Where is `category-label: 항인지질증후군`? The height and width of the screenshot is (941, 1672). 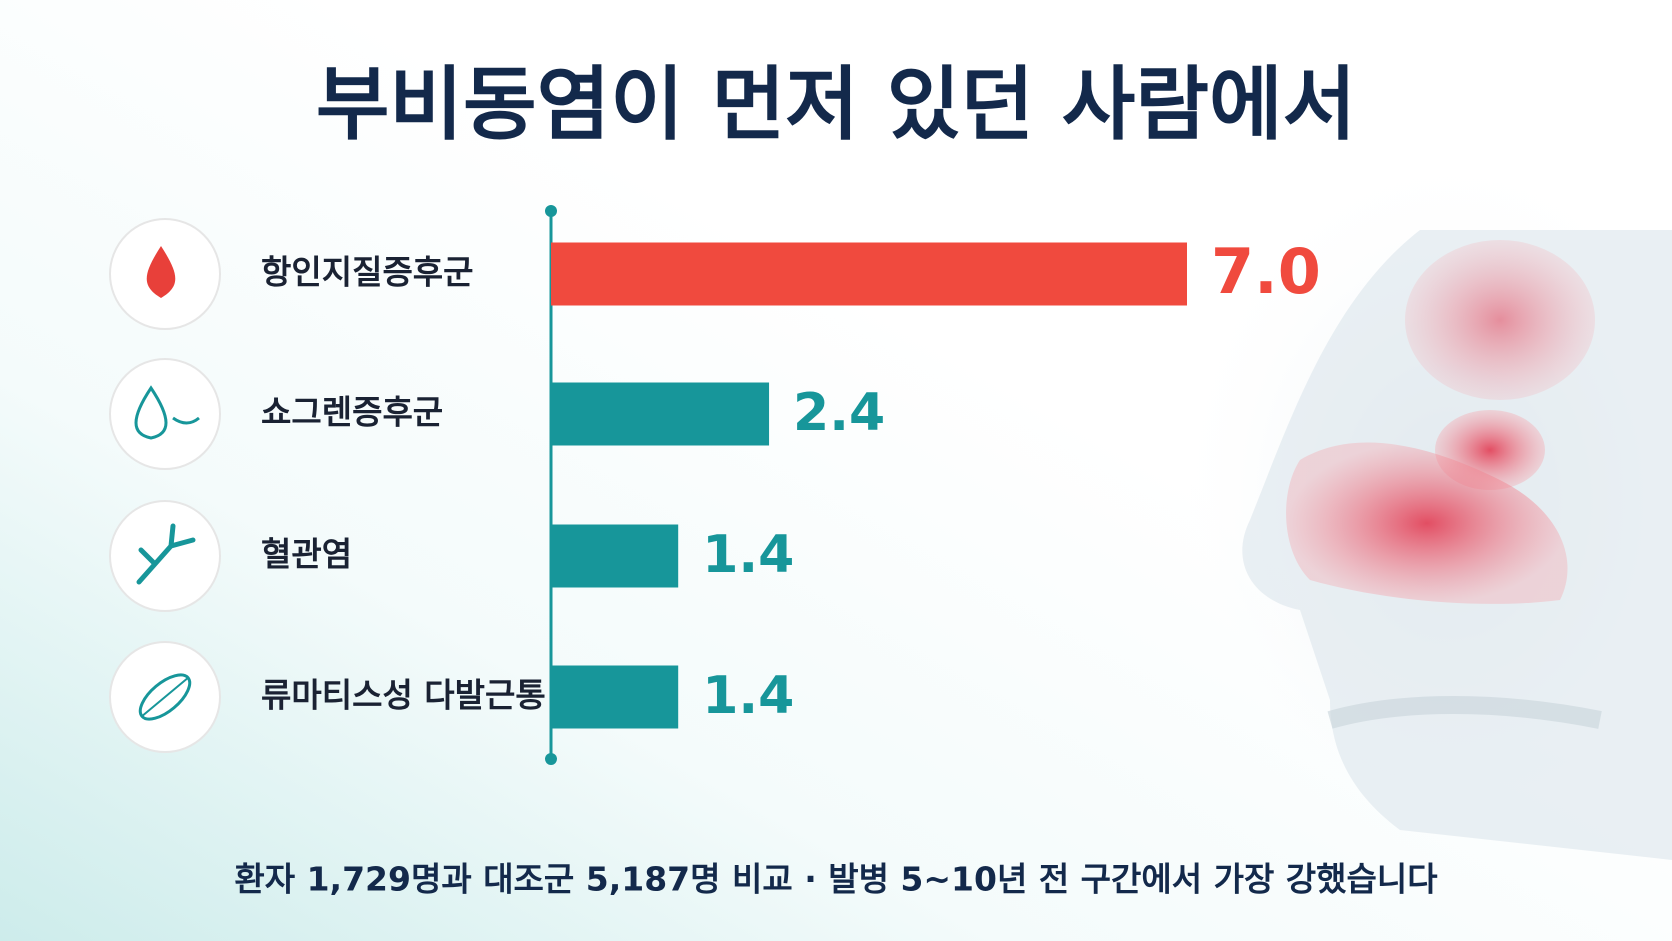 category-label: 항인지질증후군 is located at coordinates (367, 272).